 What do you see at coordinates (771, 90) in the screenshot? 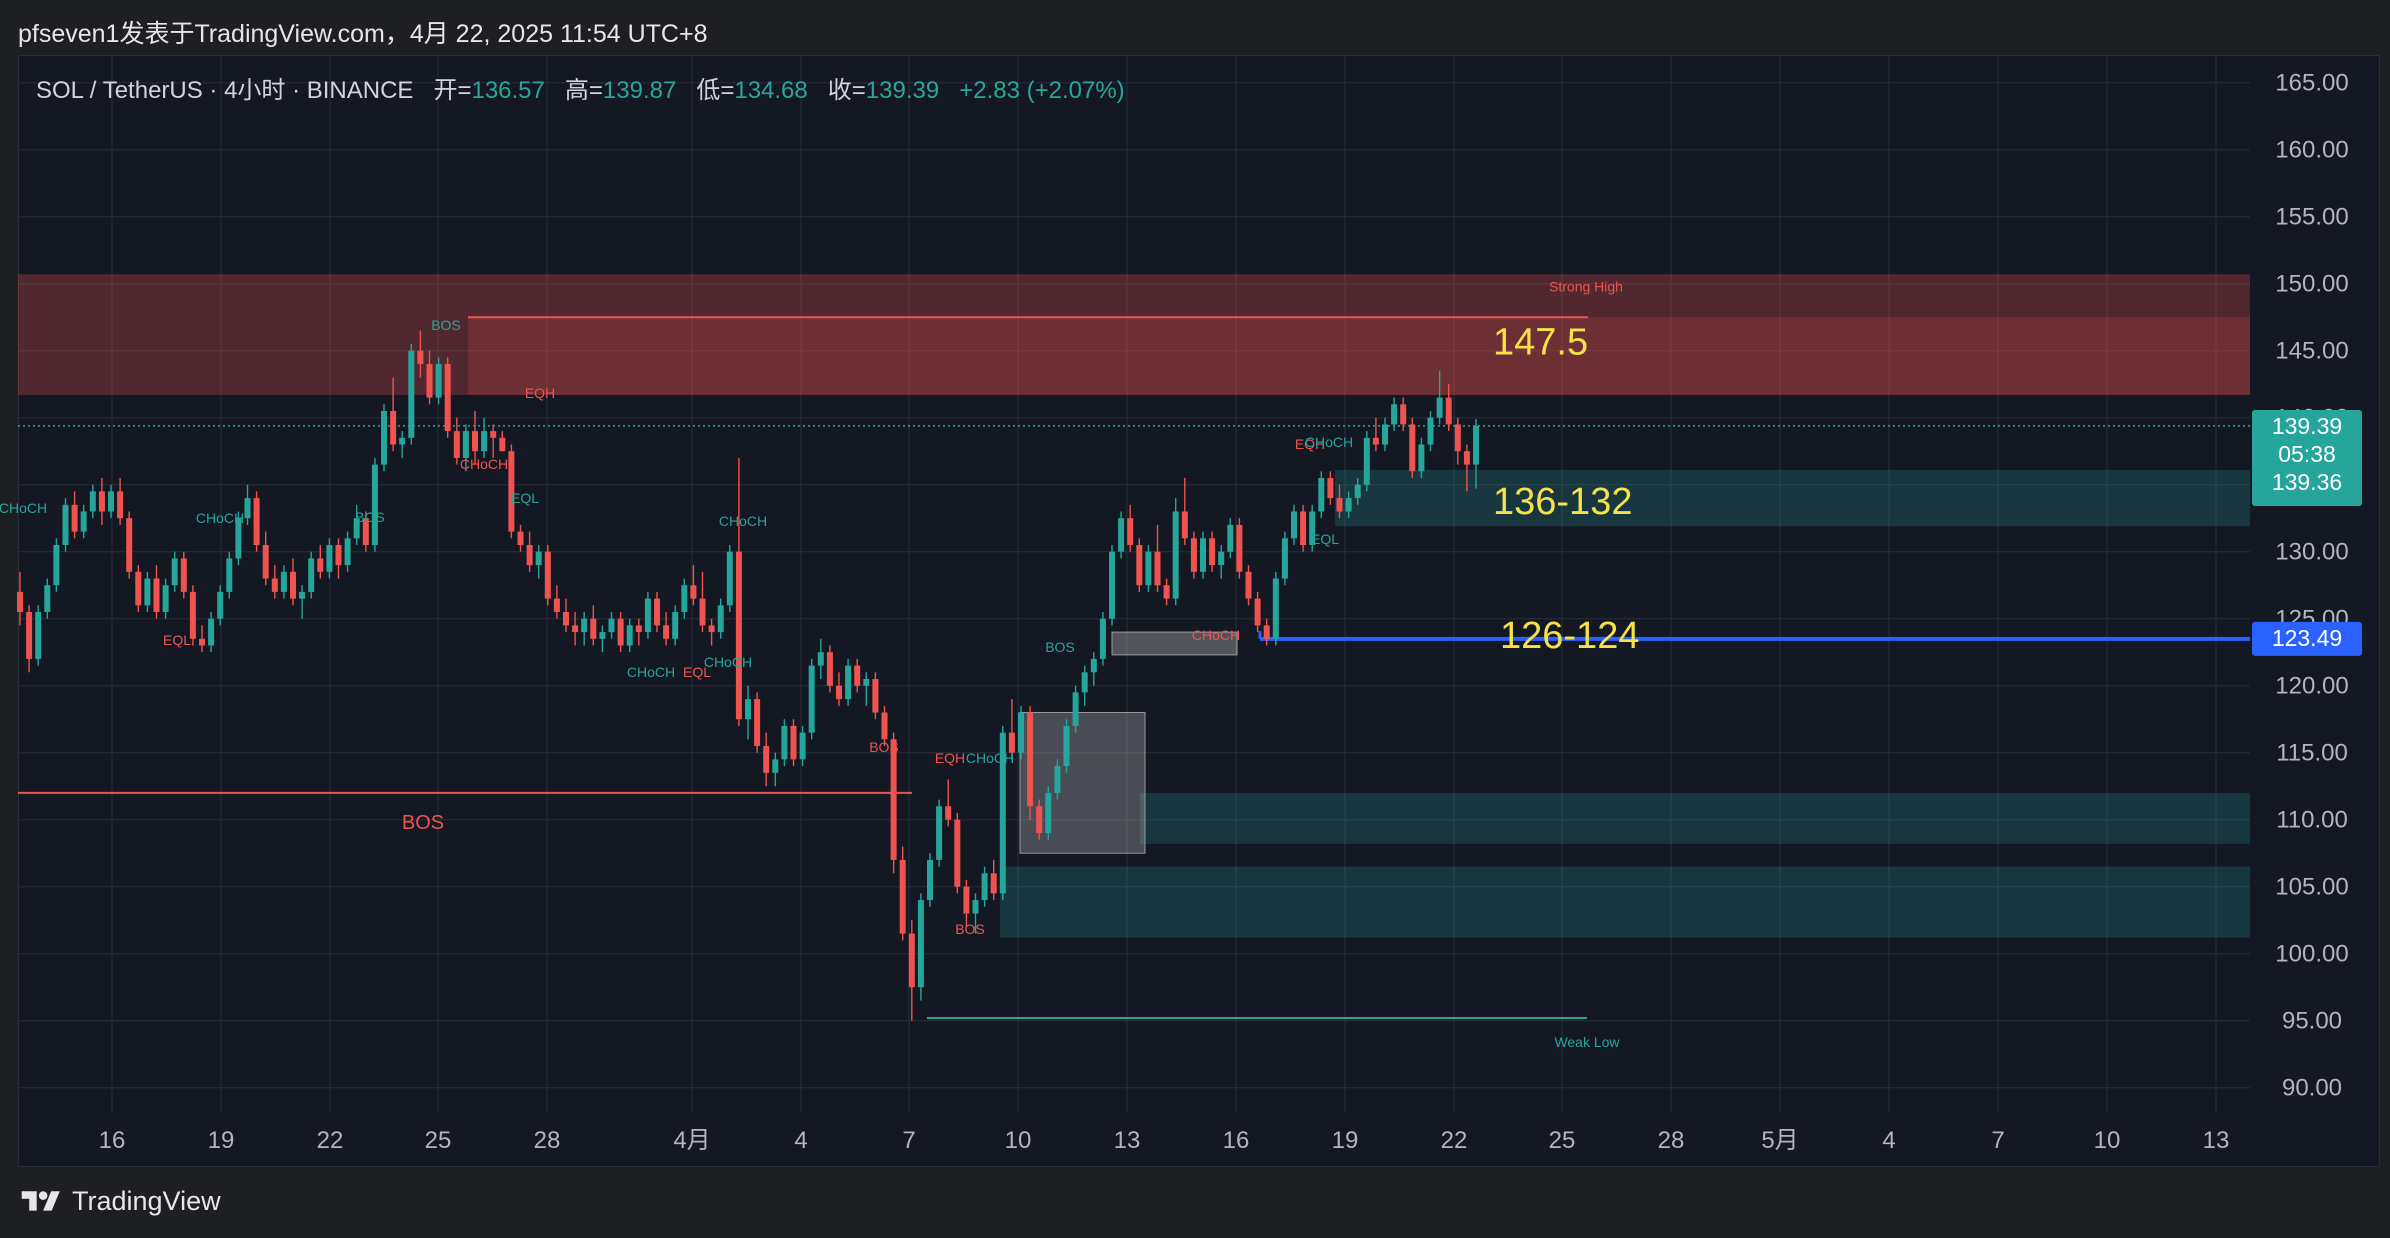
I see `low-value: 134.68` at bounding box center [771, 90].